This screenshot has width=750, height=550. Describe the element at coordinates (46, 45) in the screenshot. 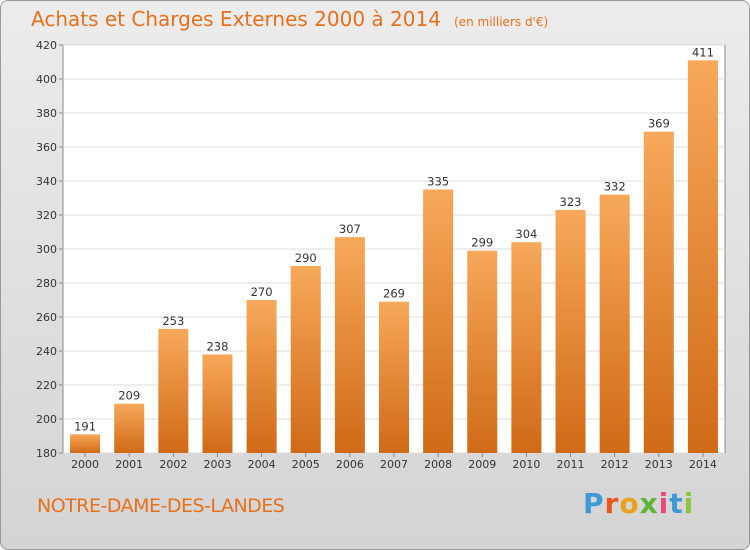

I see `y-tick-label: 420` at that location.